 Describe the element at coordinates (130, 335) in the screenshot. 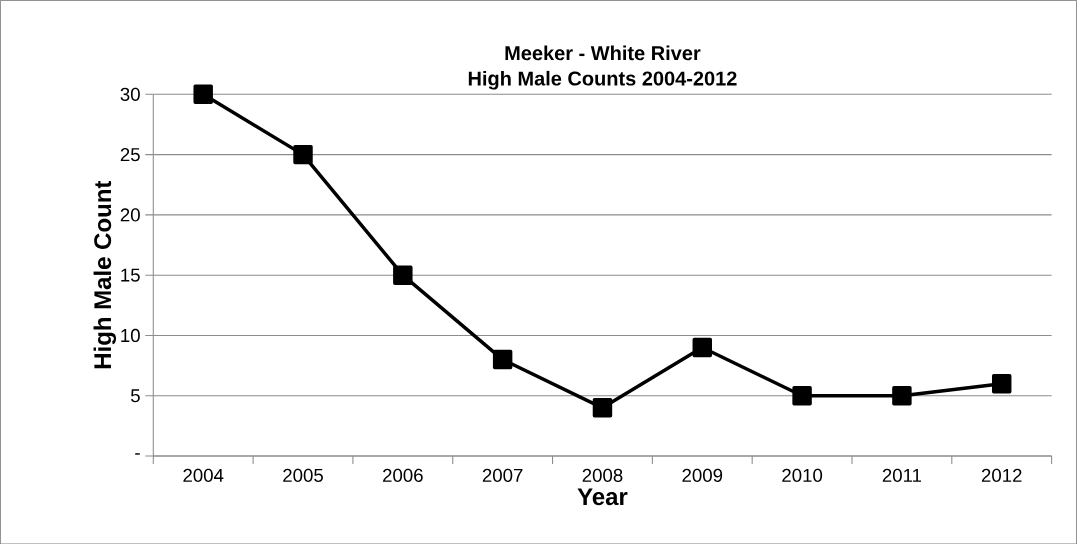

I see `y-tick-label: 10` at that location.